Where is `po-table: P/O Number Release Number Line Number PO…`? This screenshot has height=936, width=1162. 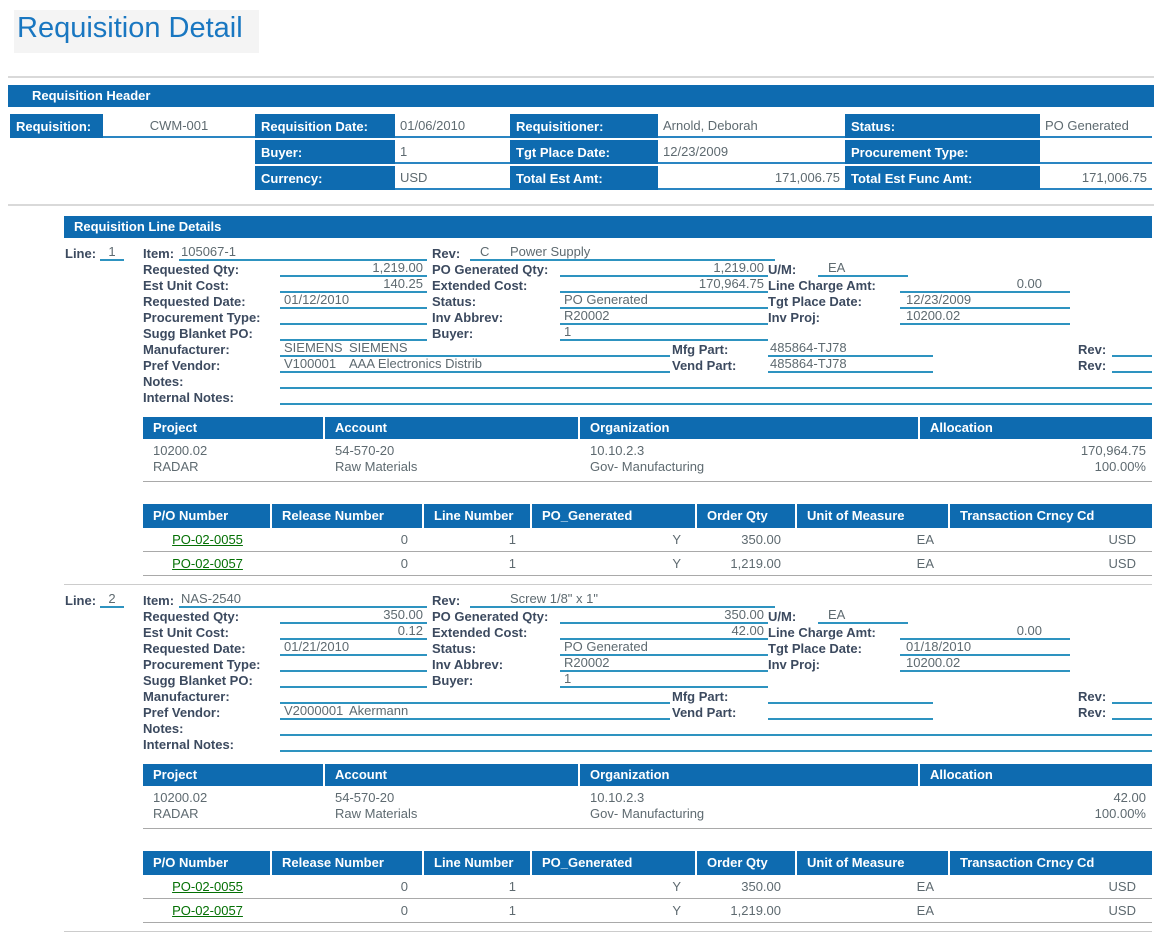
po-table: P/O Number Release Number Line Number PO… is located at coordinates (647, 887).